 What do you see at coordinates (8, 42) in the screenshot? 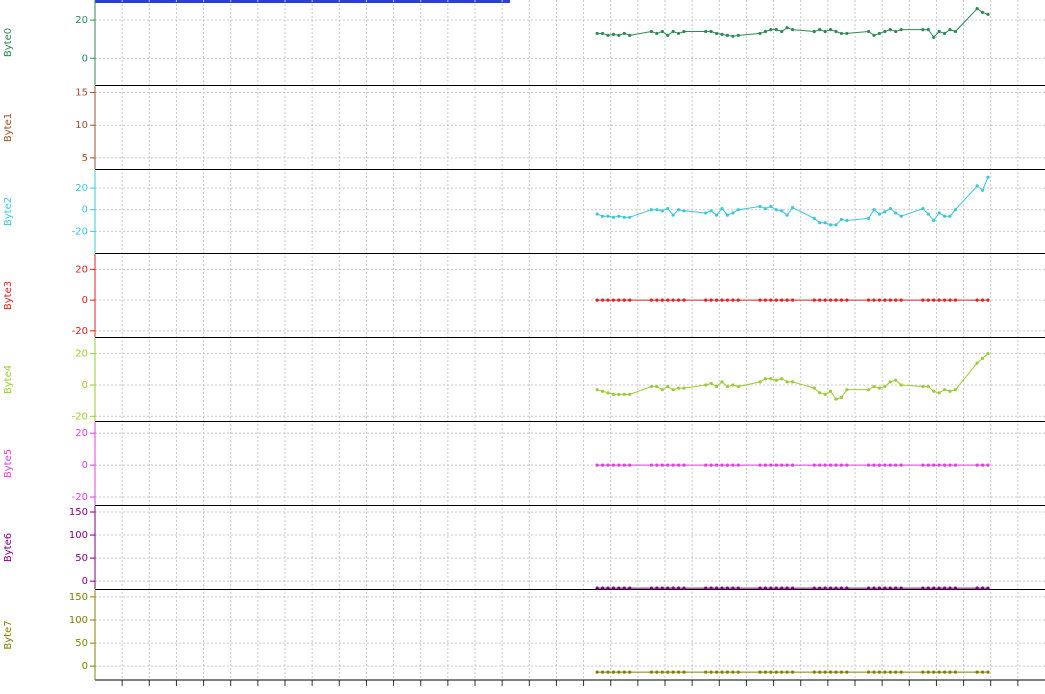
I see `y-axis-label: Byte0` at bounding box center [8, 42].